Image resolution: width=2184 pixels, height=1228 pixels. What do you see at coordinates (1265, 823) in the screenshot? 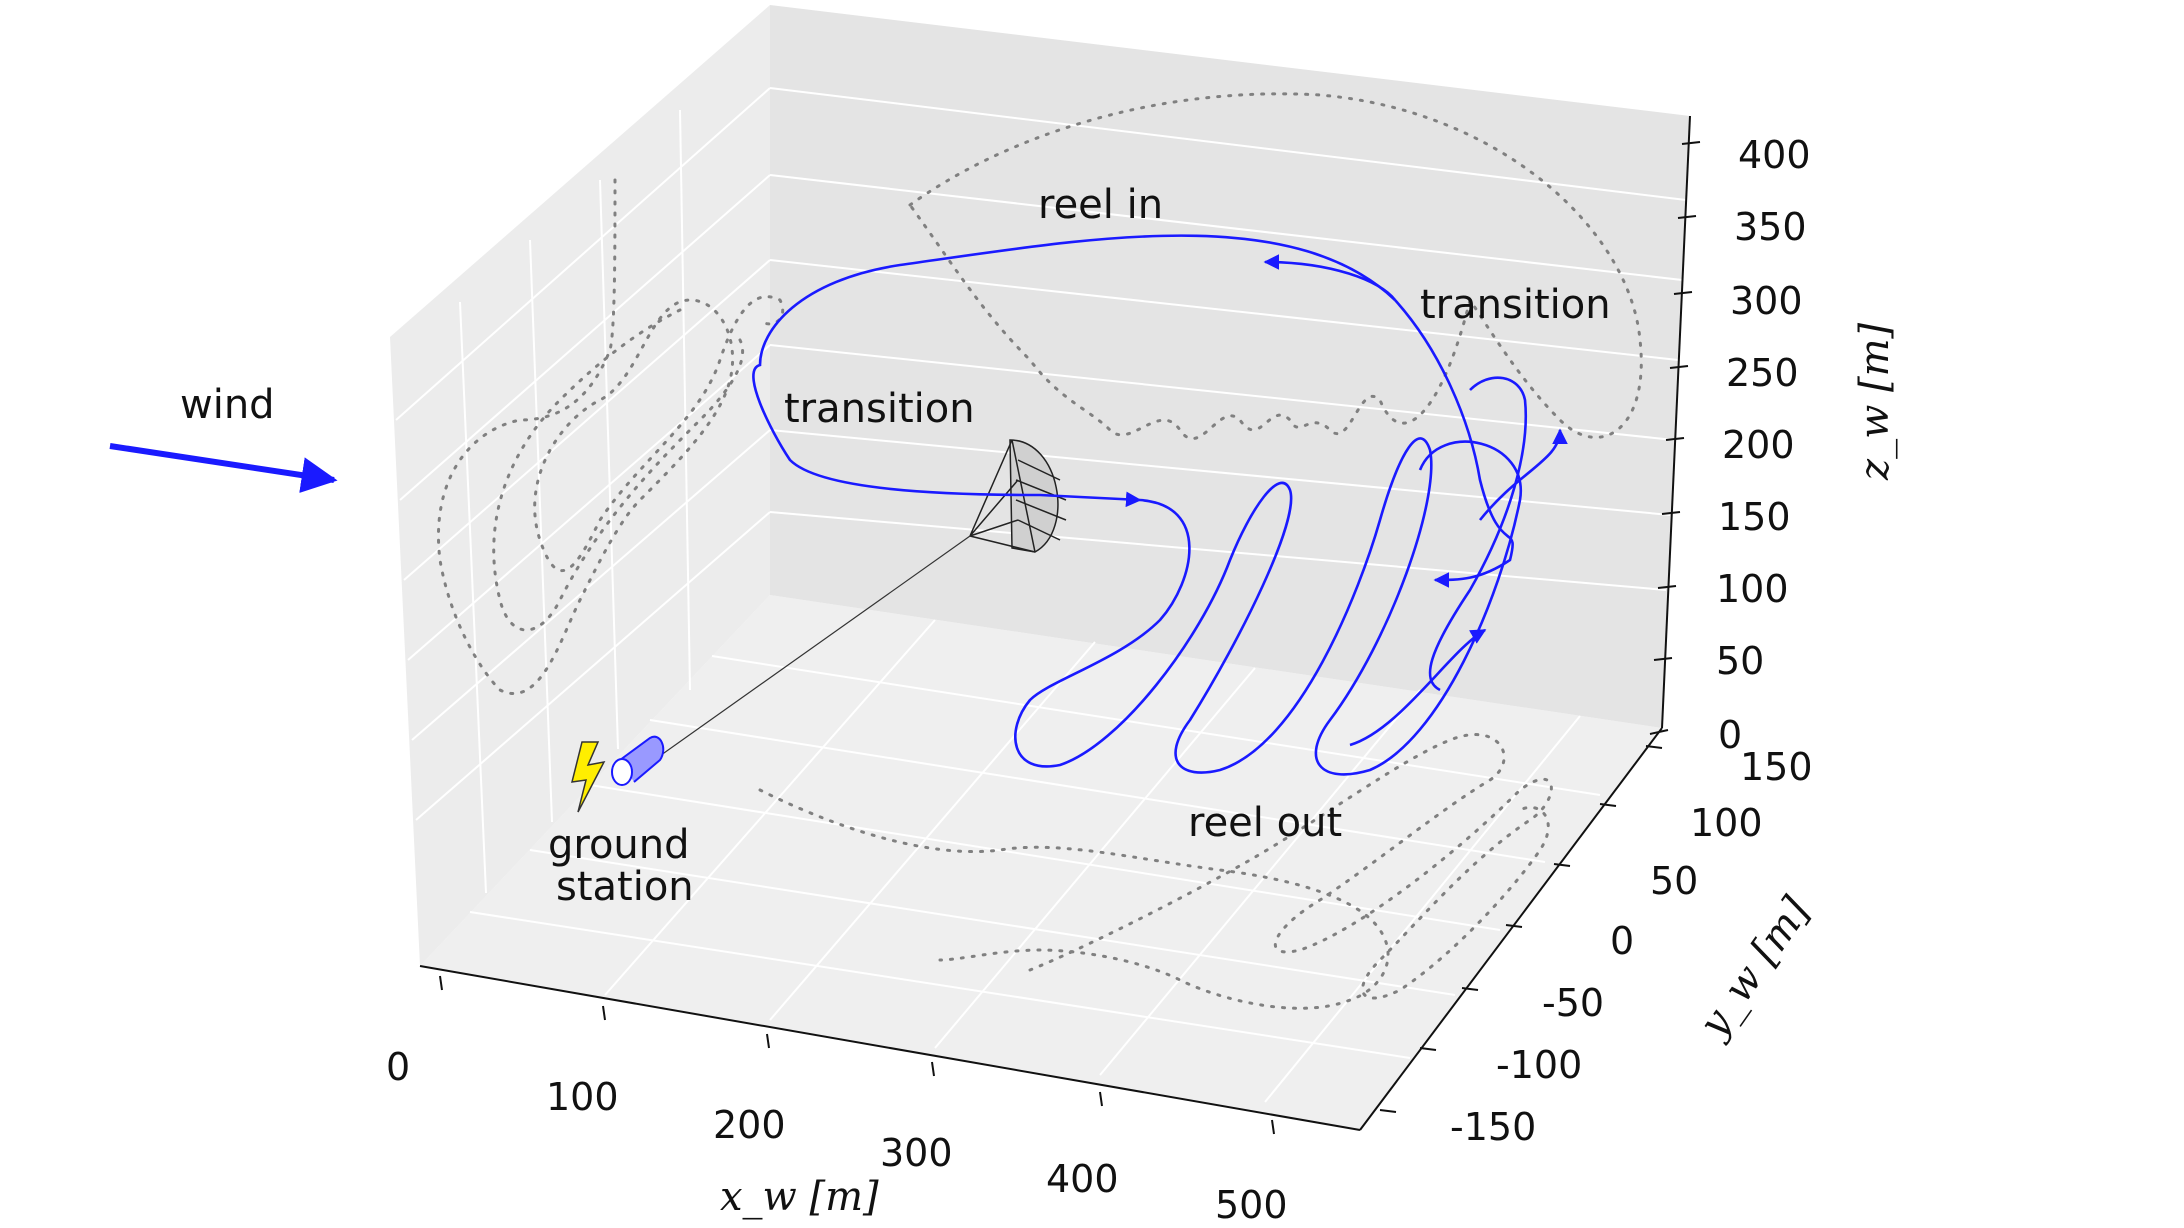
I see `reel-out-label: reel out` at bounding box center [1265, 823].